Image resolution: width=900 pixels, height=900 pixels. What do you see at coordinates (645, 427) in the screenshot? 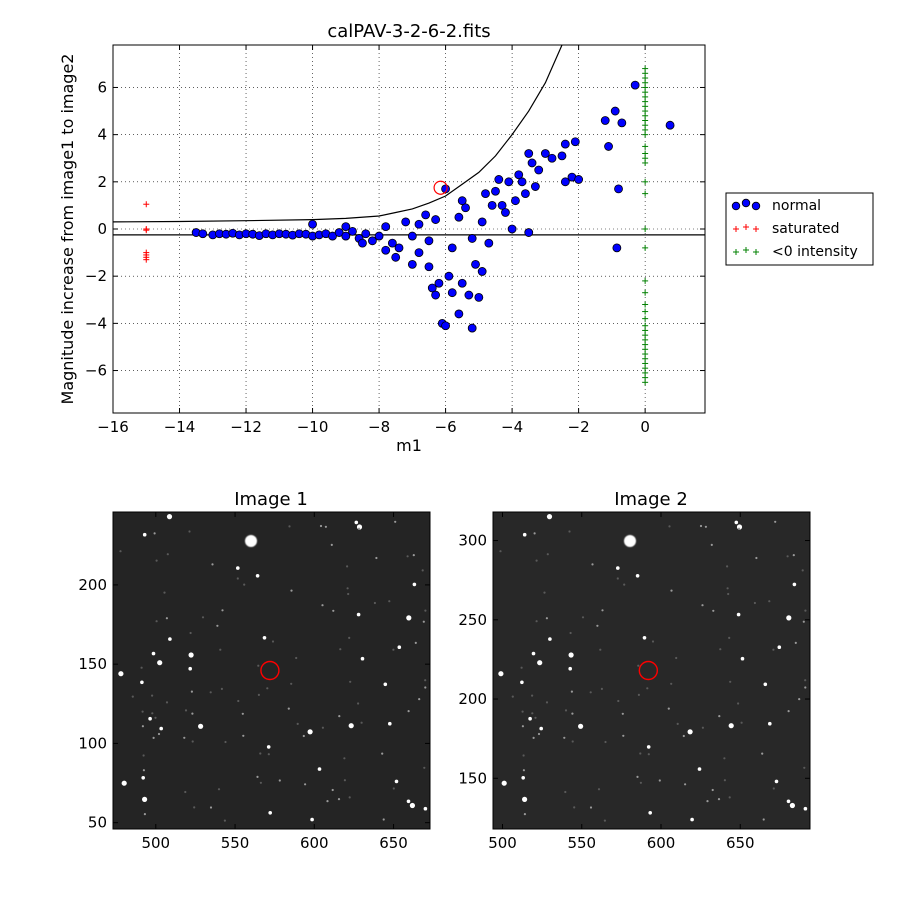
I see `x-tick-label: 0` at bounding box center [645, 427].